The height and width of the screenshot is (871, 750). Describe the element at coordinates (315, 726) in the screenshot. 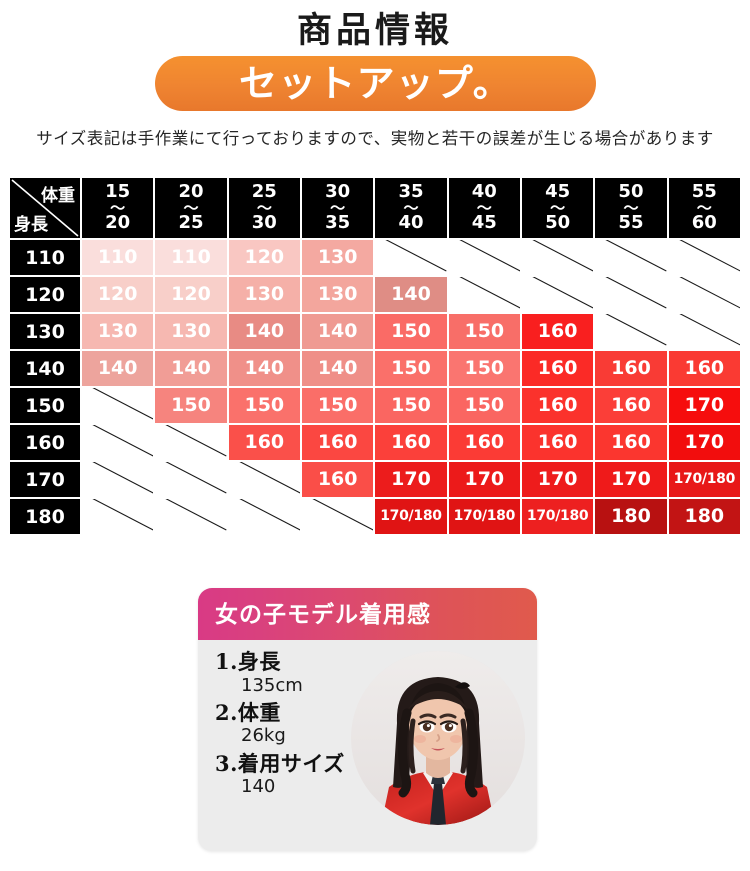

I see `model-spec-list: 1.身長 135cm 2.体重 26kg 3.着用サイズ 140` at that location.